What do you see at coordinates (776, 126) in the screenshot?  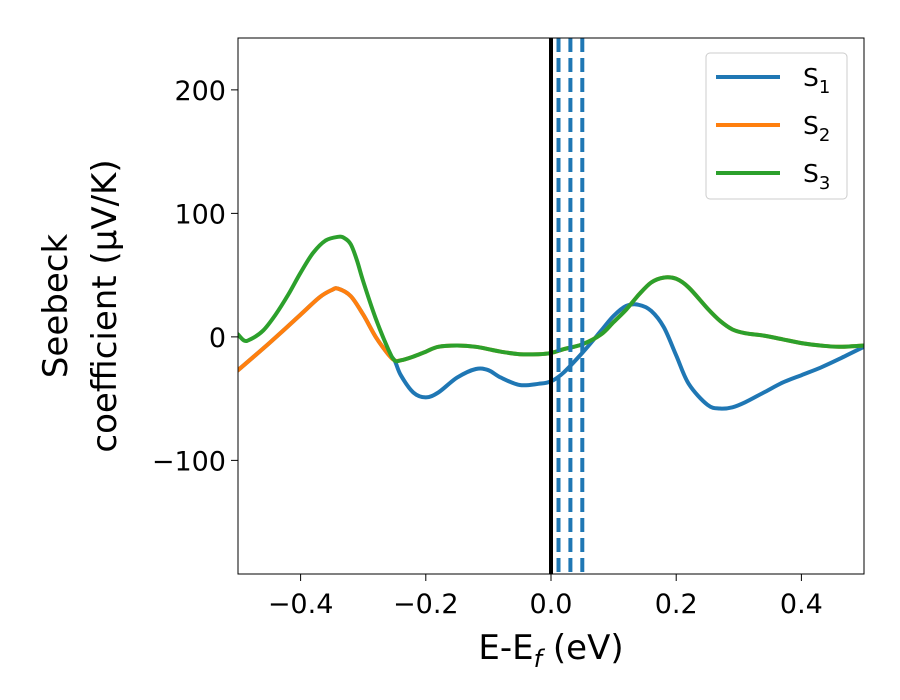 I see `legend: S1 S2 S3` at bounding box center [776, 126].